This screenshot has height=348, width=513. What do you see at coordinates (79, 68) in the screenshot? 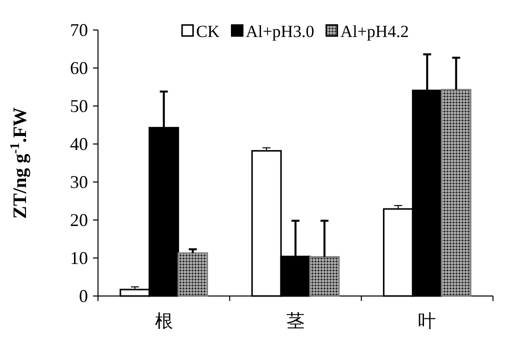
I see `y-tick-label: 60` at bounding box center [79, 68].